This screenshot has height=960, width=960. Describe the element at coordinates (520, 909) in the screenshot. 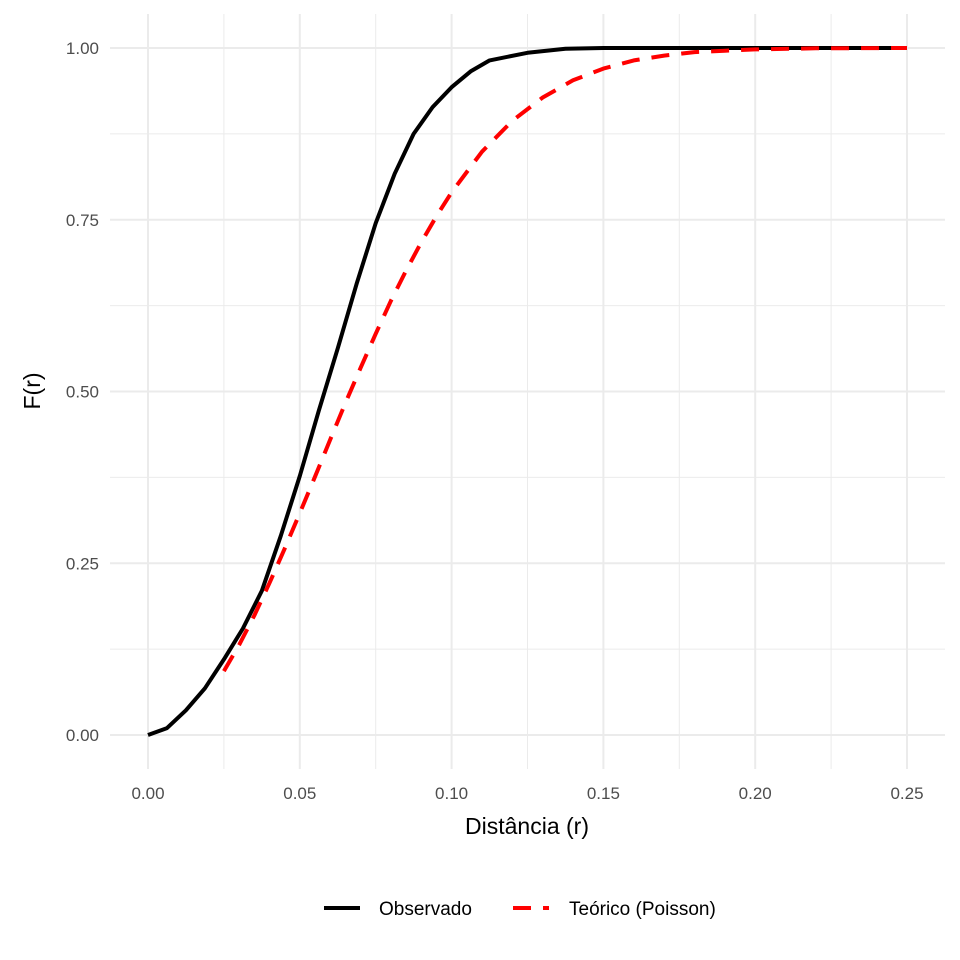

I see `legend: Observado Teórico (Poisson)` at that location.